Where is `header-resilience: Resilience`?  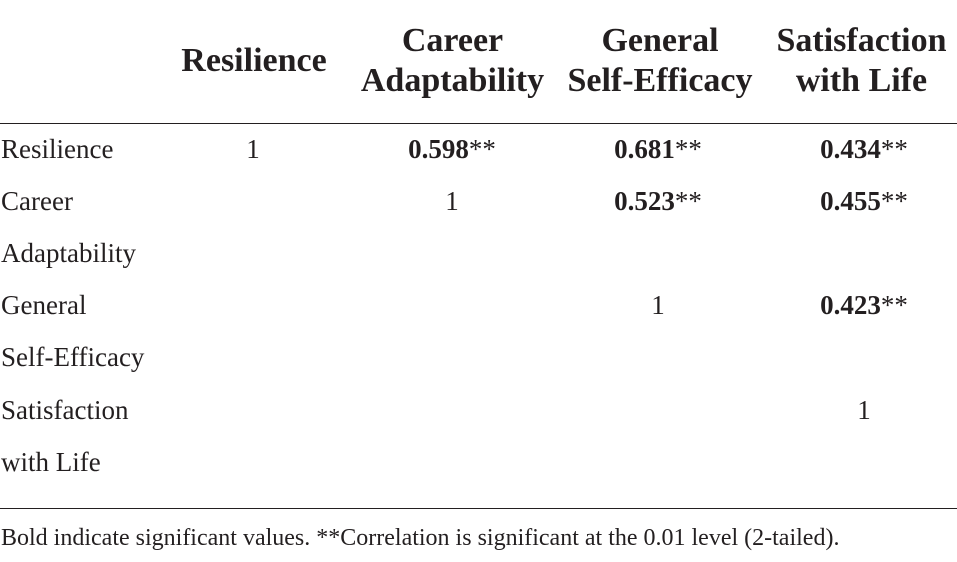
header-resilience: Resilience is located at coordinates (254, 61).